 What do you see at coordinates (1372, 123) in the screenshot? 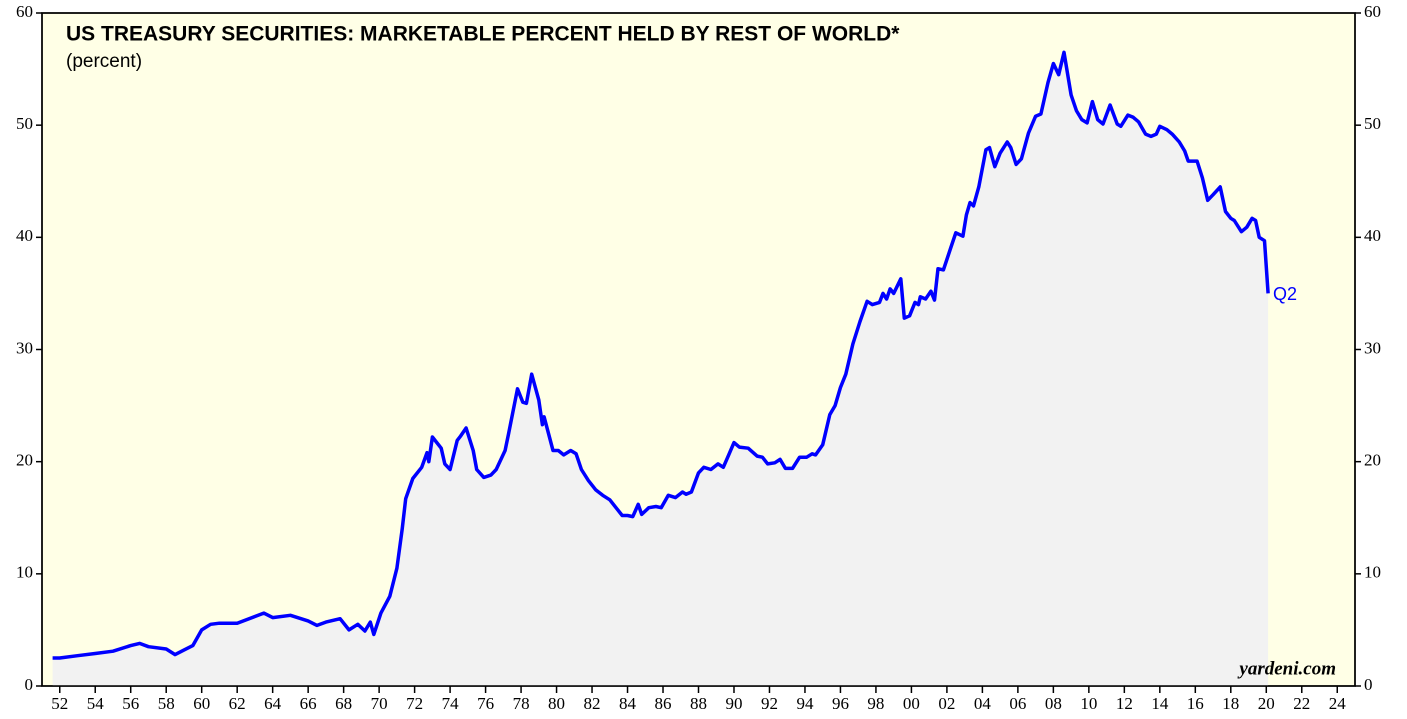
I see `y2-tick-label: 50` at bounding box center [1372, 123].